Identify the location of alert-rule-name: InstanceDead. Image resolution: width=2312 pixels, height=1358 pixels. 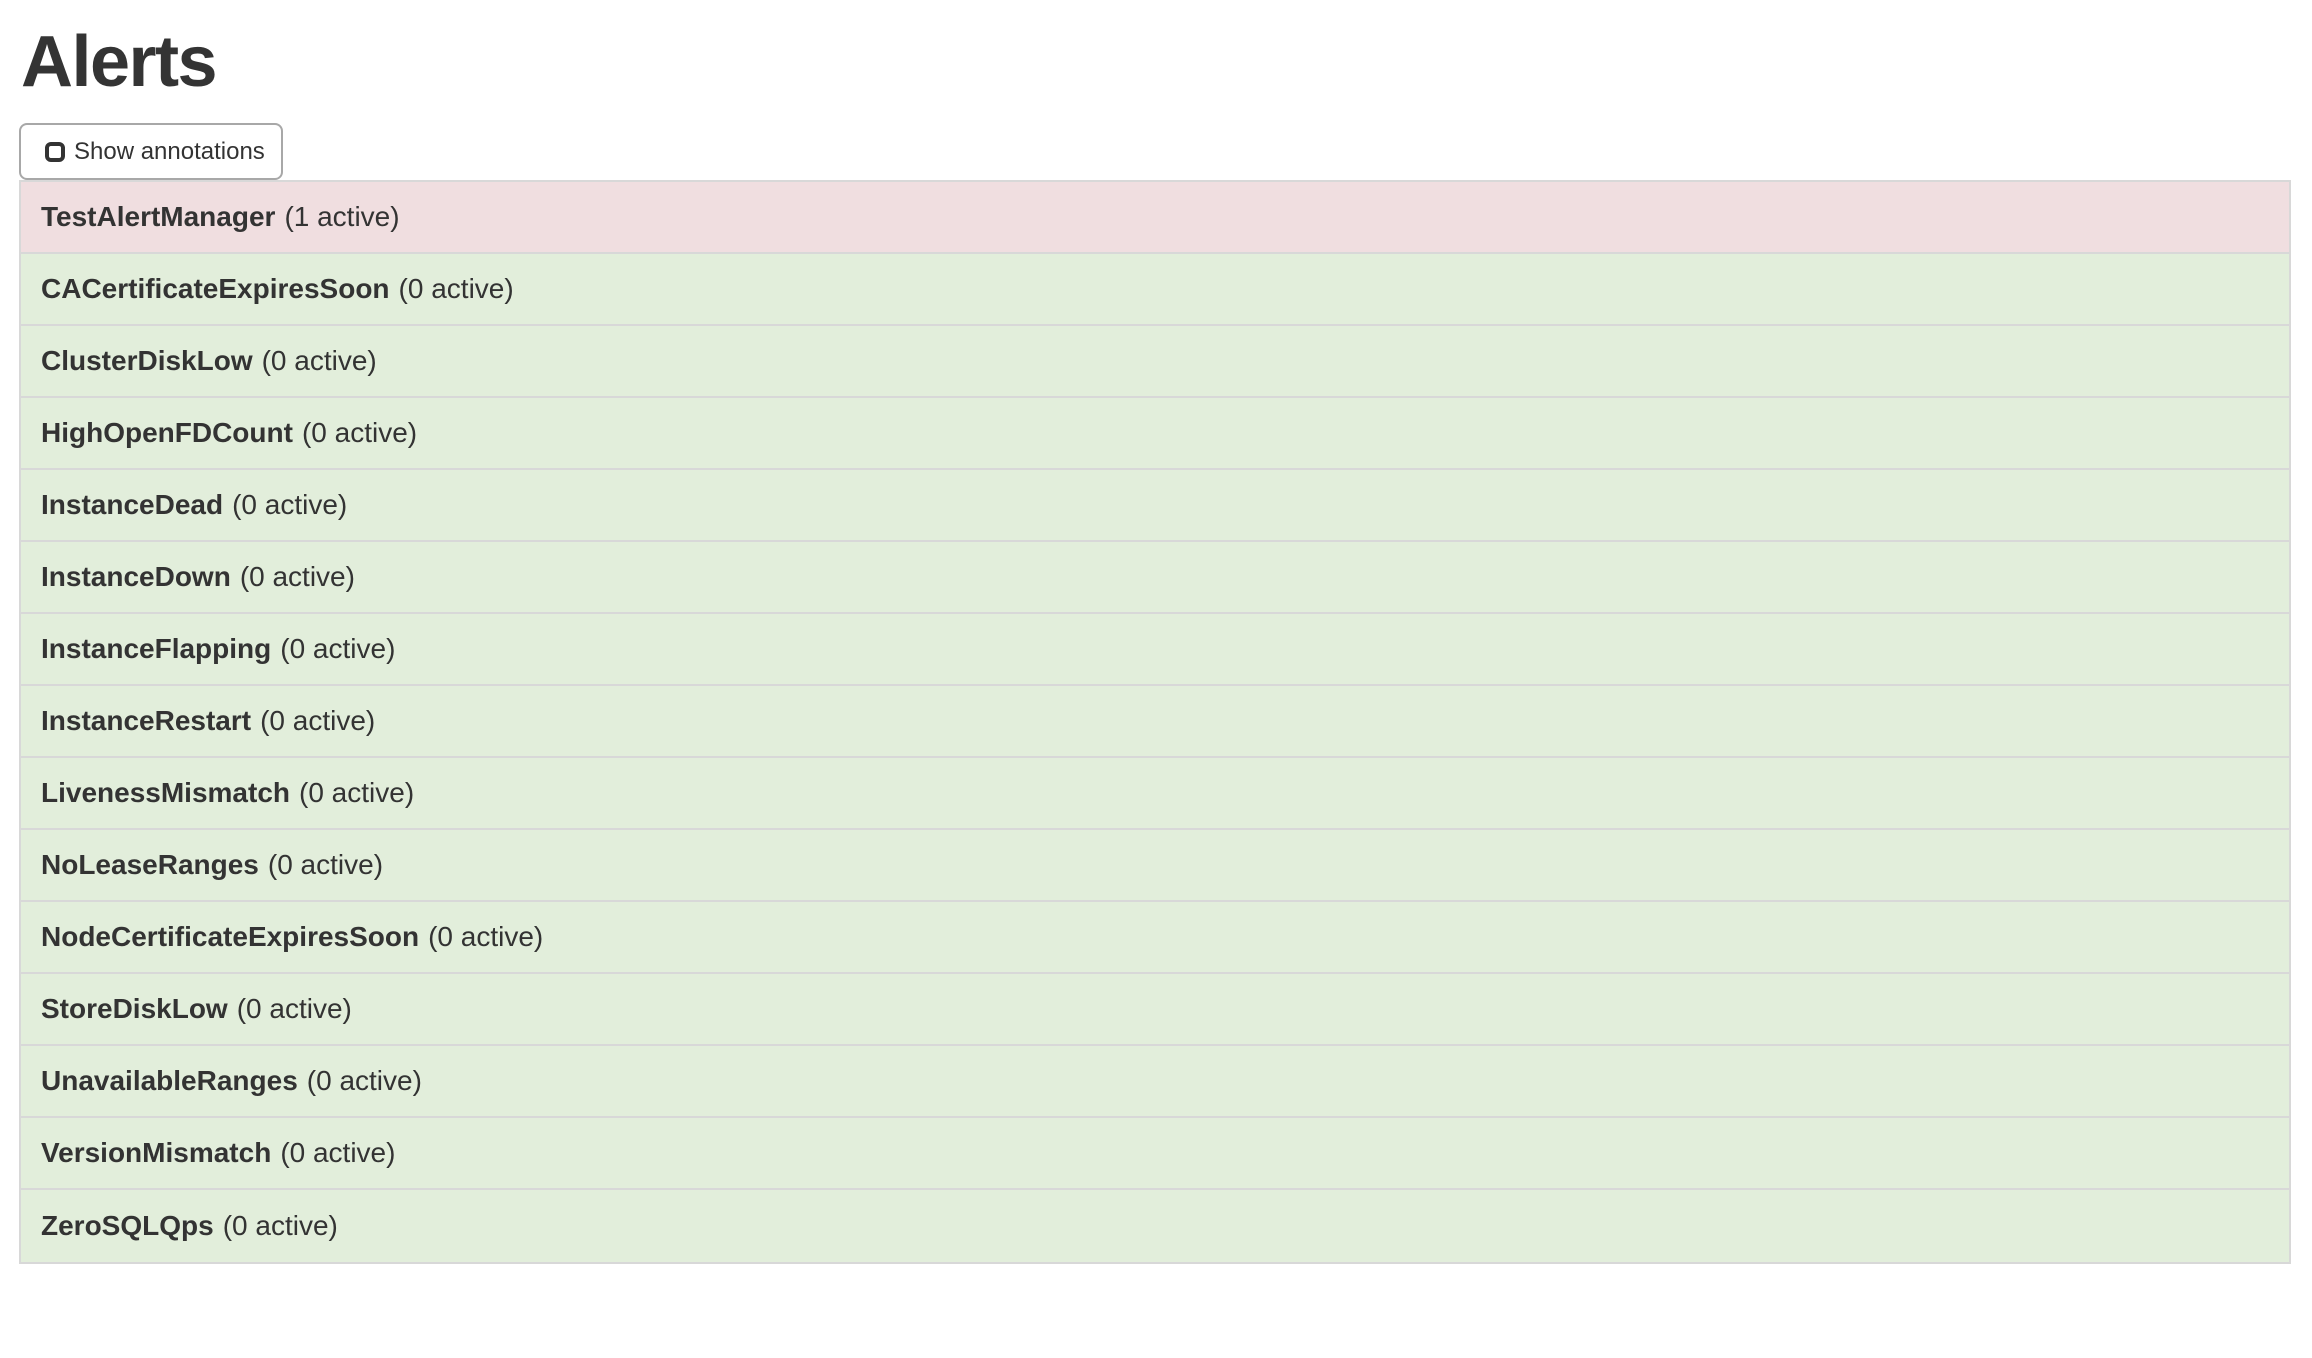
(132, 504).